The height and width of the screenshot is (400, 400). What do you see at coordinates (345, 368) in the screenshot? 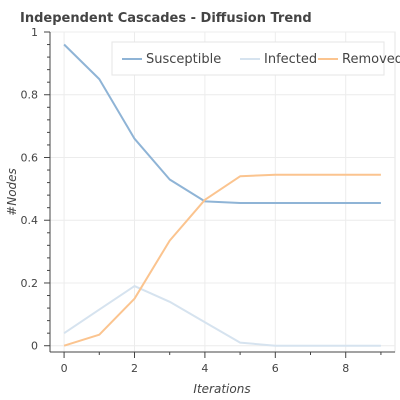
I see `x-tick-label: 8` at bounding box center [345, 368].